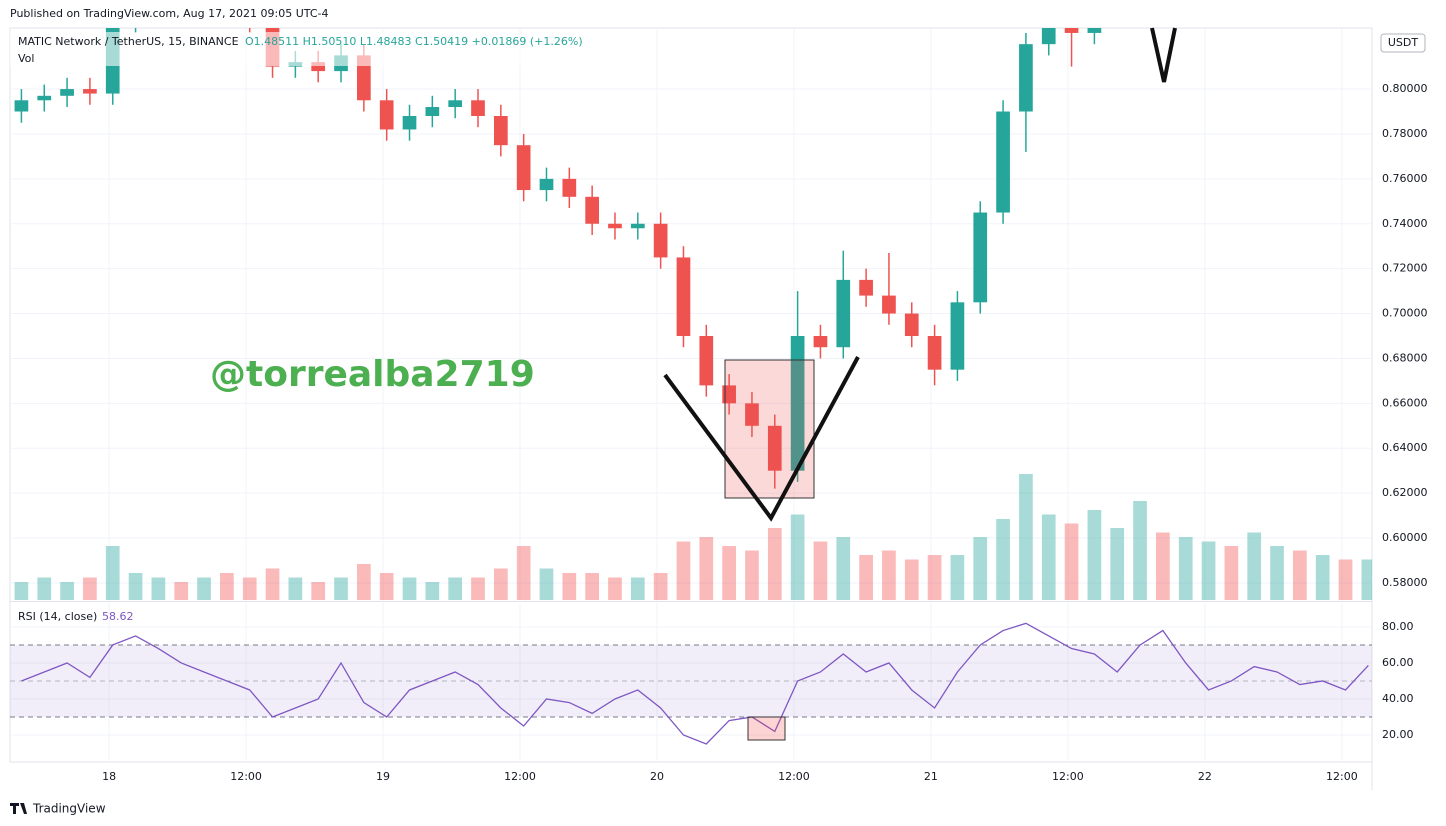 This screenshot has width=1446, height=826. I want to click on volume, so click(693, 537).